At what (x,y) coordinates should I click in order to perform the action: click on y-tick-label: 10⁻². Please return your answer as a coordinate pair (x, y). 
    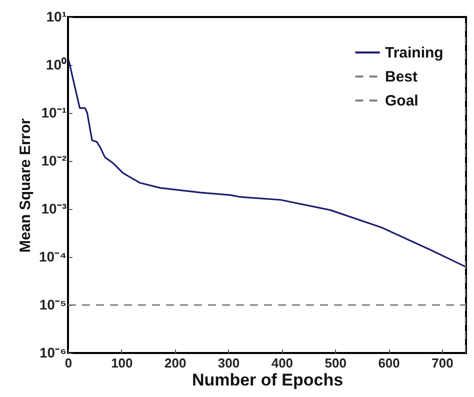
    Looking at the image, I should click on (54, 160).